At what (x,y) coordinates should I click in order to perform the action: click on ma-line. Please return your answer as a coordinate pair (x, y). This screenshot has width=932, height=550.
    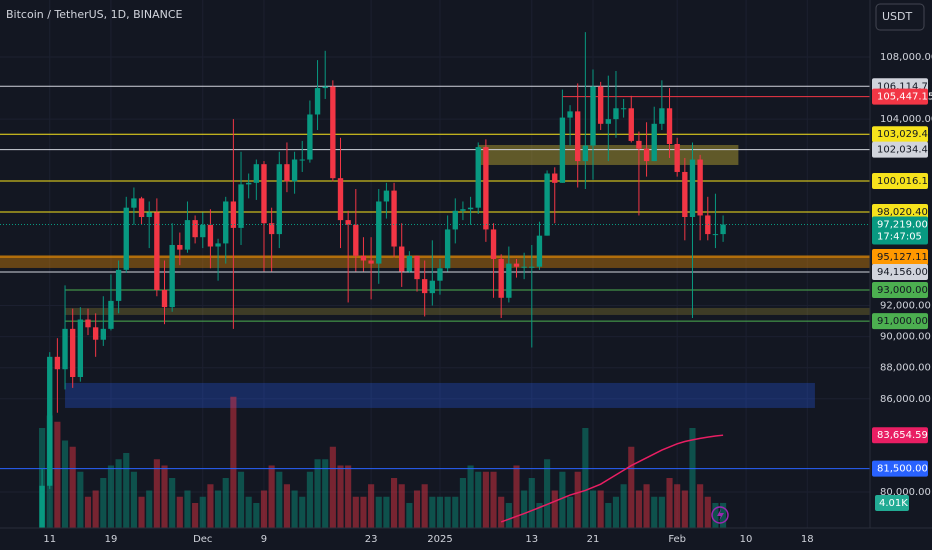
    Looking at the image, I should click on (612, 478).